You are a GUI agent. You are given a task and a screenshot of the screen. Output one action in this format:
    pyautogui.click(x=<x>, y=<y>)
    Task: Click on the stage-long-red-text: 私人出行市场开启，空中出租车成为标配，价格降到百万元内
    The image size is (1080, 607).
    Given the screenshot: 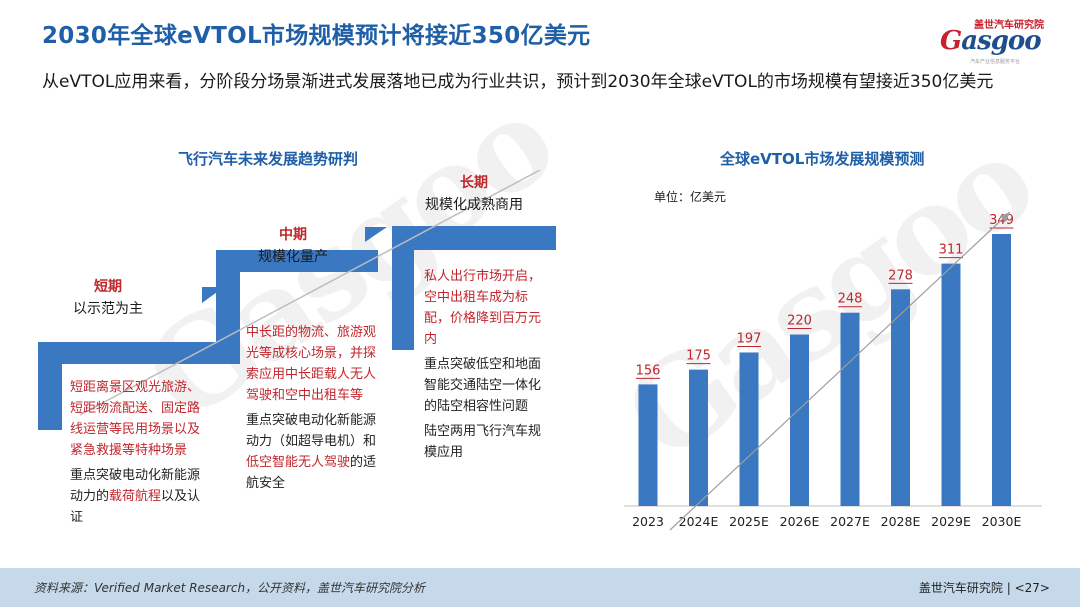 What is the action you would take?
    pyautogui.click(x=483, y=308)
    